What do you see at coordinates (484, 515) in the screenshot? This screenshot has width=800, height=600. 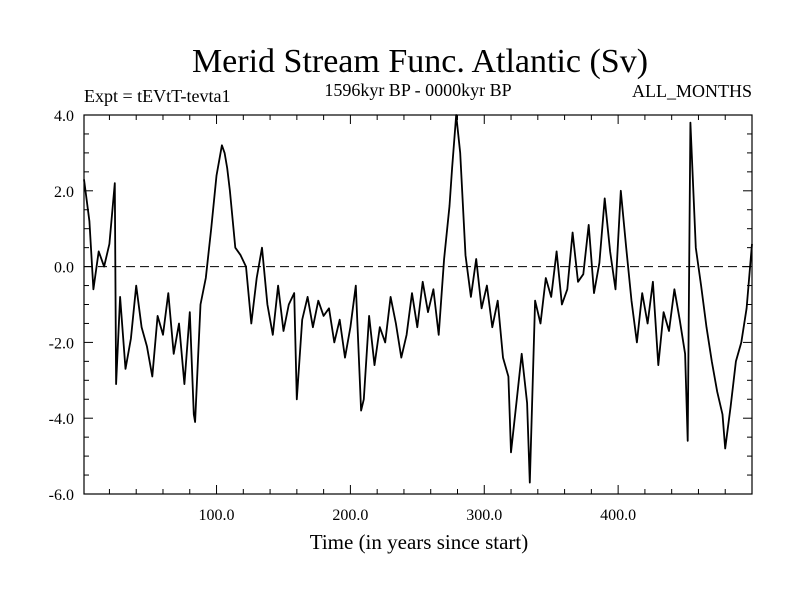 I see `x-tick-label: 300.0` at bounding box center [484, 515].